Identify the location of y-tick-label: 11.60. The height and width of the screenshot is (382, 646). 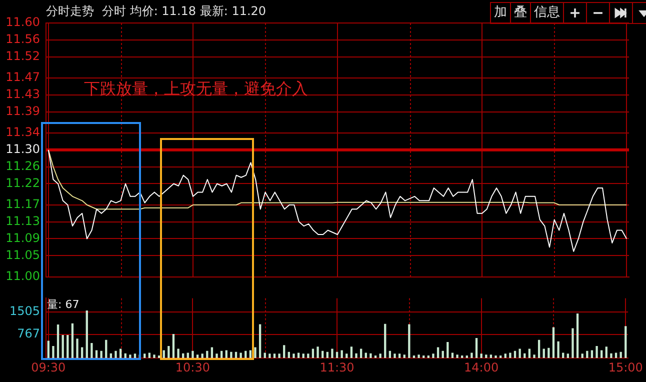
(23, 22).